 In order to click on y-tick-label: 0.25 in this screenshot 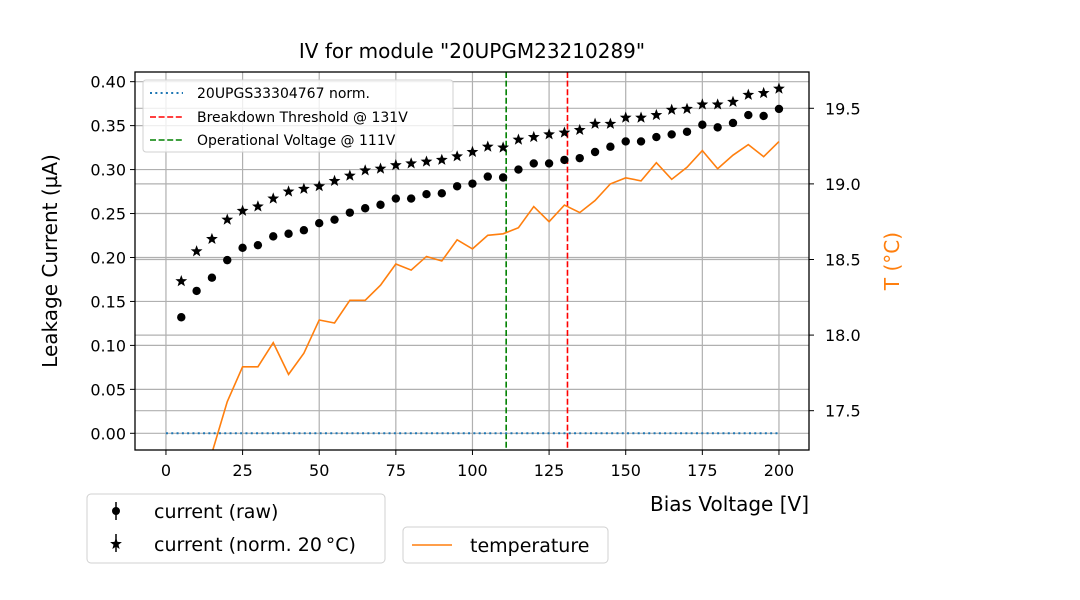, I will do `click(108, 214)`.